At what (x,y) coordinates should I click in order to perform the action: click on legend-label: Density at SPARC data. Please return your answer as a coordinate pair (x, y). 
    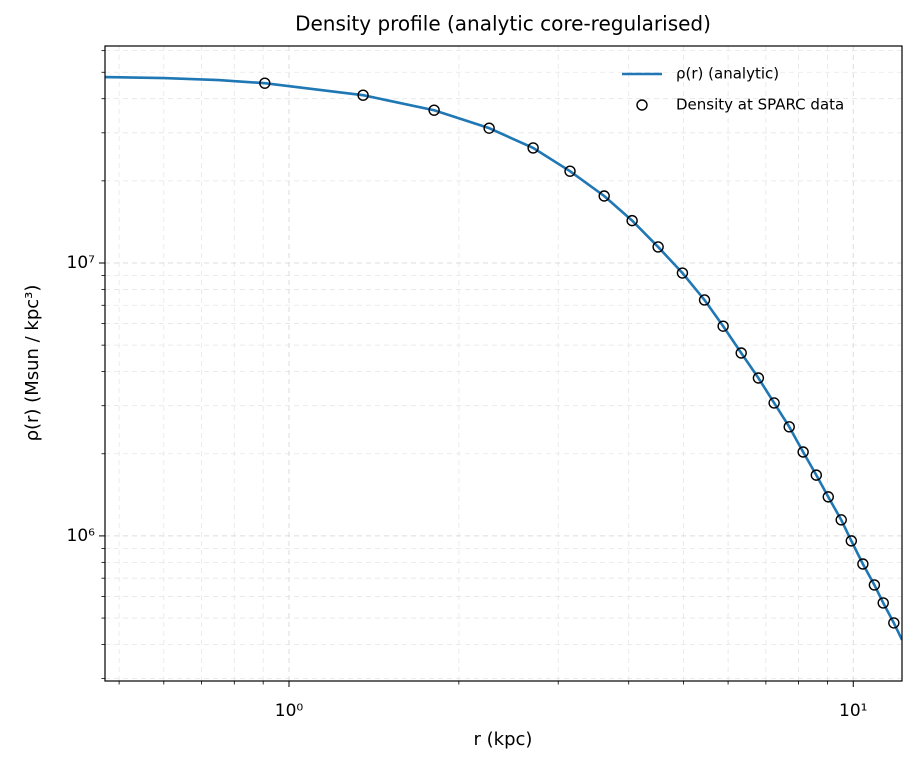
    Looking at the image, I should click on (760, 105).